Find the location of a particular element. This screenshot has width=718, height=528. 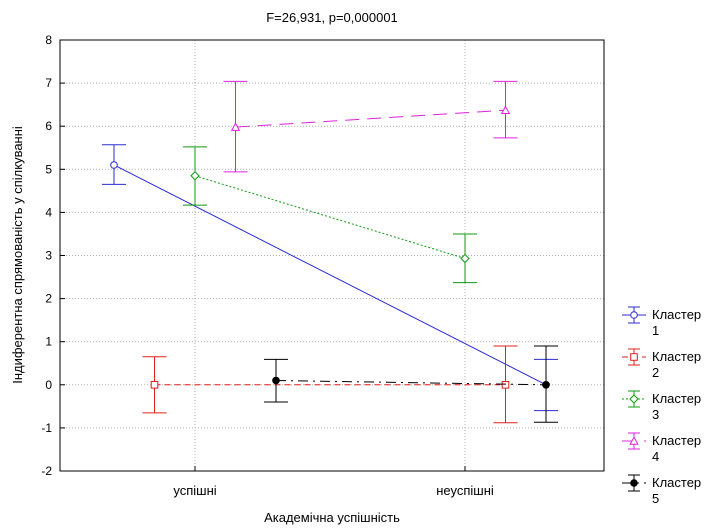

legend-label-number: 5 is located at coordinates (655, 498).